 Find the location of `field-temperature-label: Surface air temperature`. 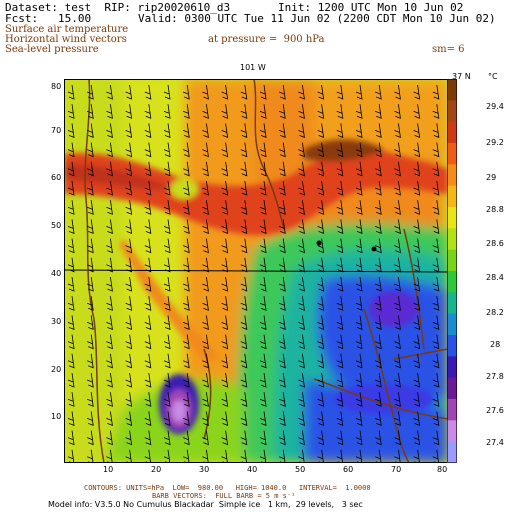

field-temperature-label: Surface air temperature is located at coordinates (67, 29).